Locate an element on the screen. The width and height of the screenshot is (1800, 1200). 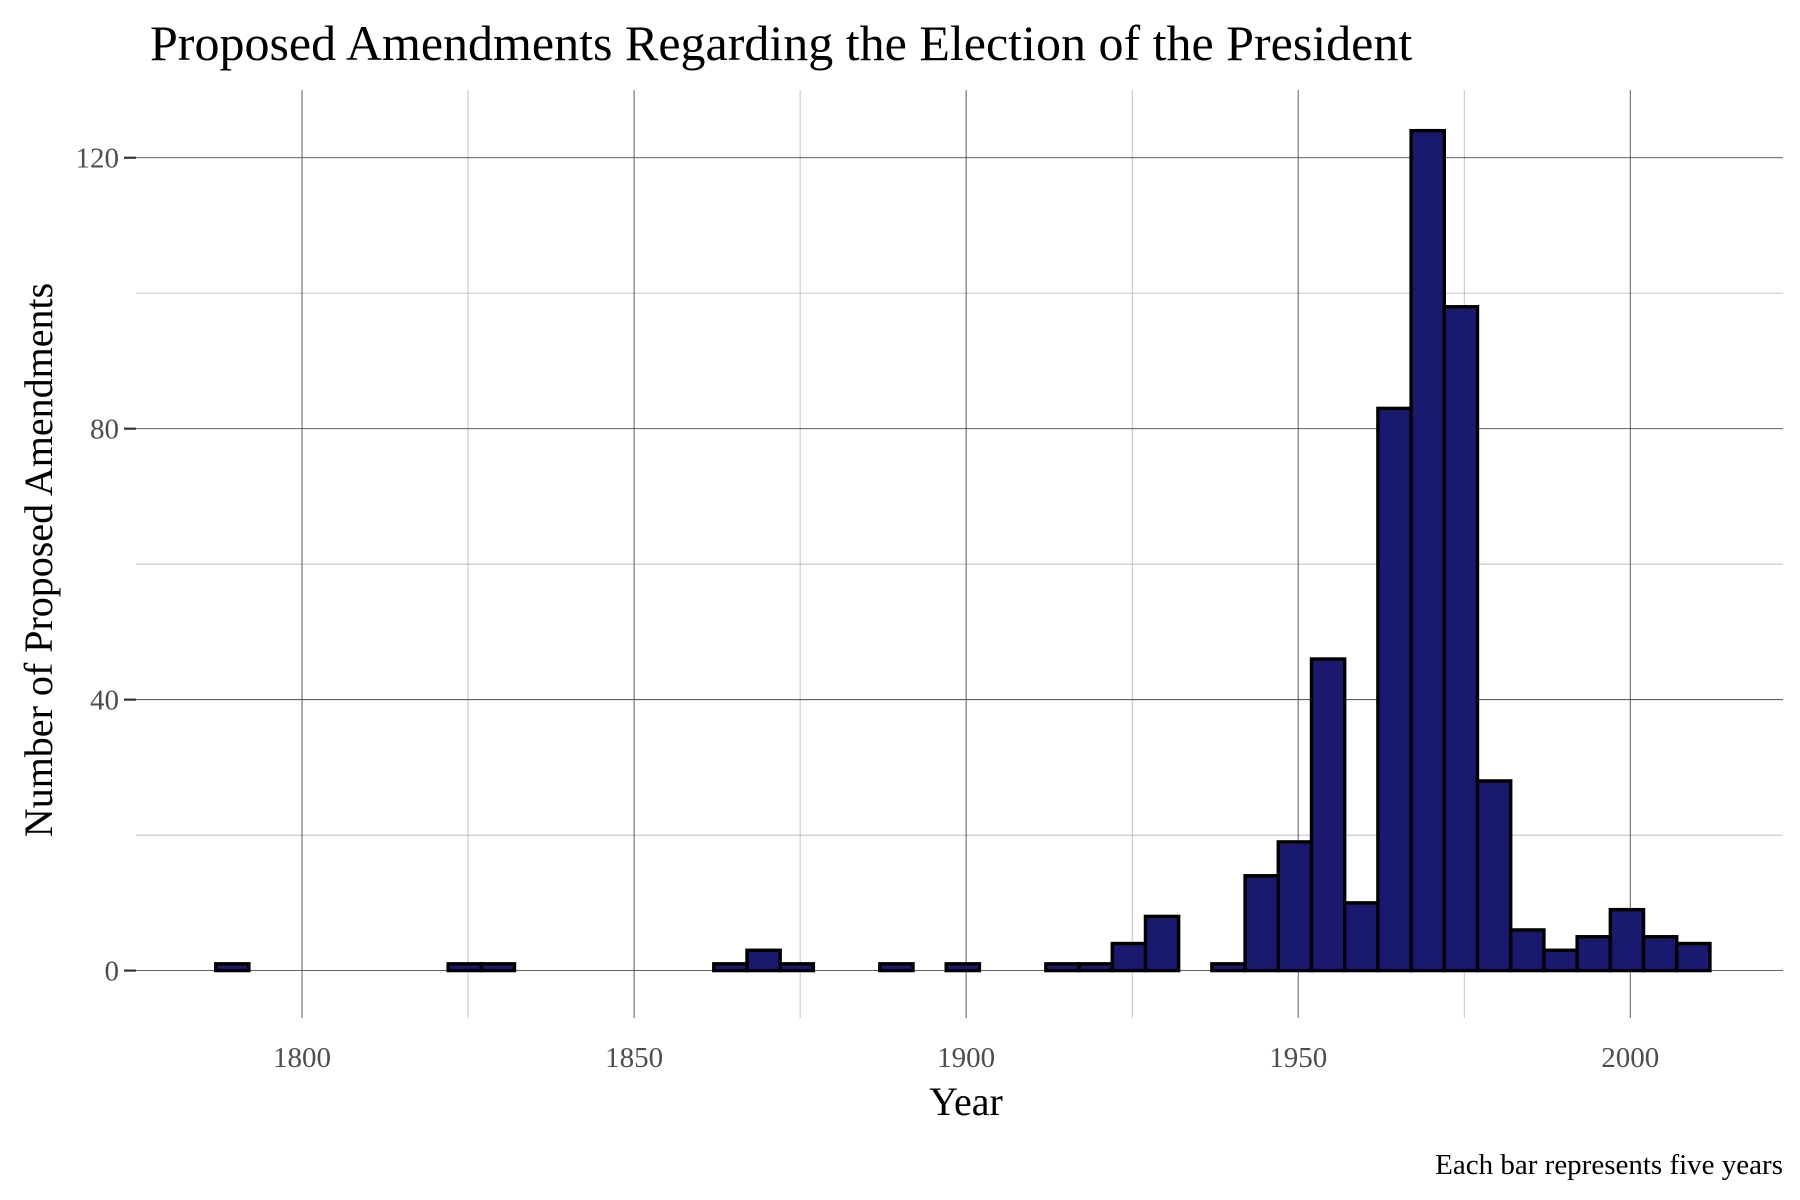
y-axis-title: Number of Proposed Amendments is located at coordinates (38, 560).